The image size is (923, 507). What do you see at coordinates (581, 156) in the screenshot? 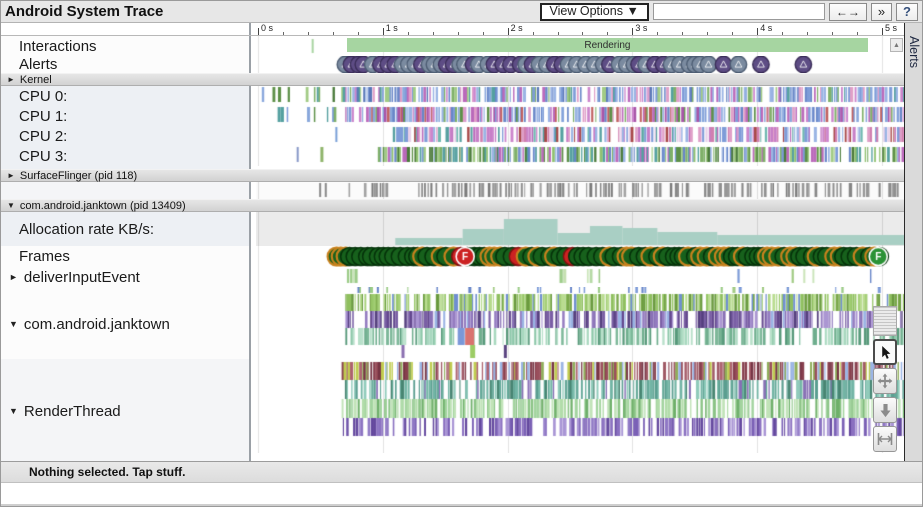
I see `cpu3-track` at bounding box center [581, 156].